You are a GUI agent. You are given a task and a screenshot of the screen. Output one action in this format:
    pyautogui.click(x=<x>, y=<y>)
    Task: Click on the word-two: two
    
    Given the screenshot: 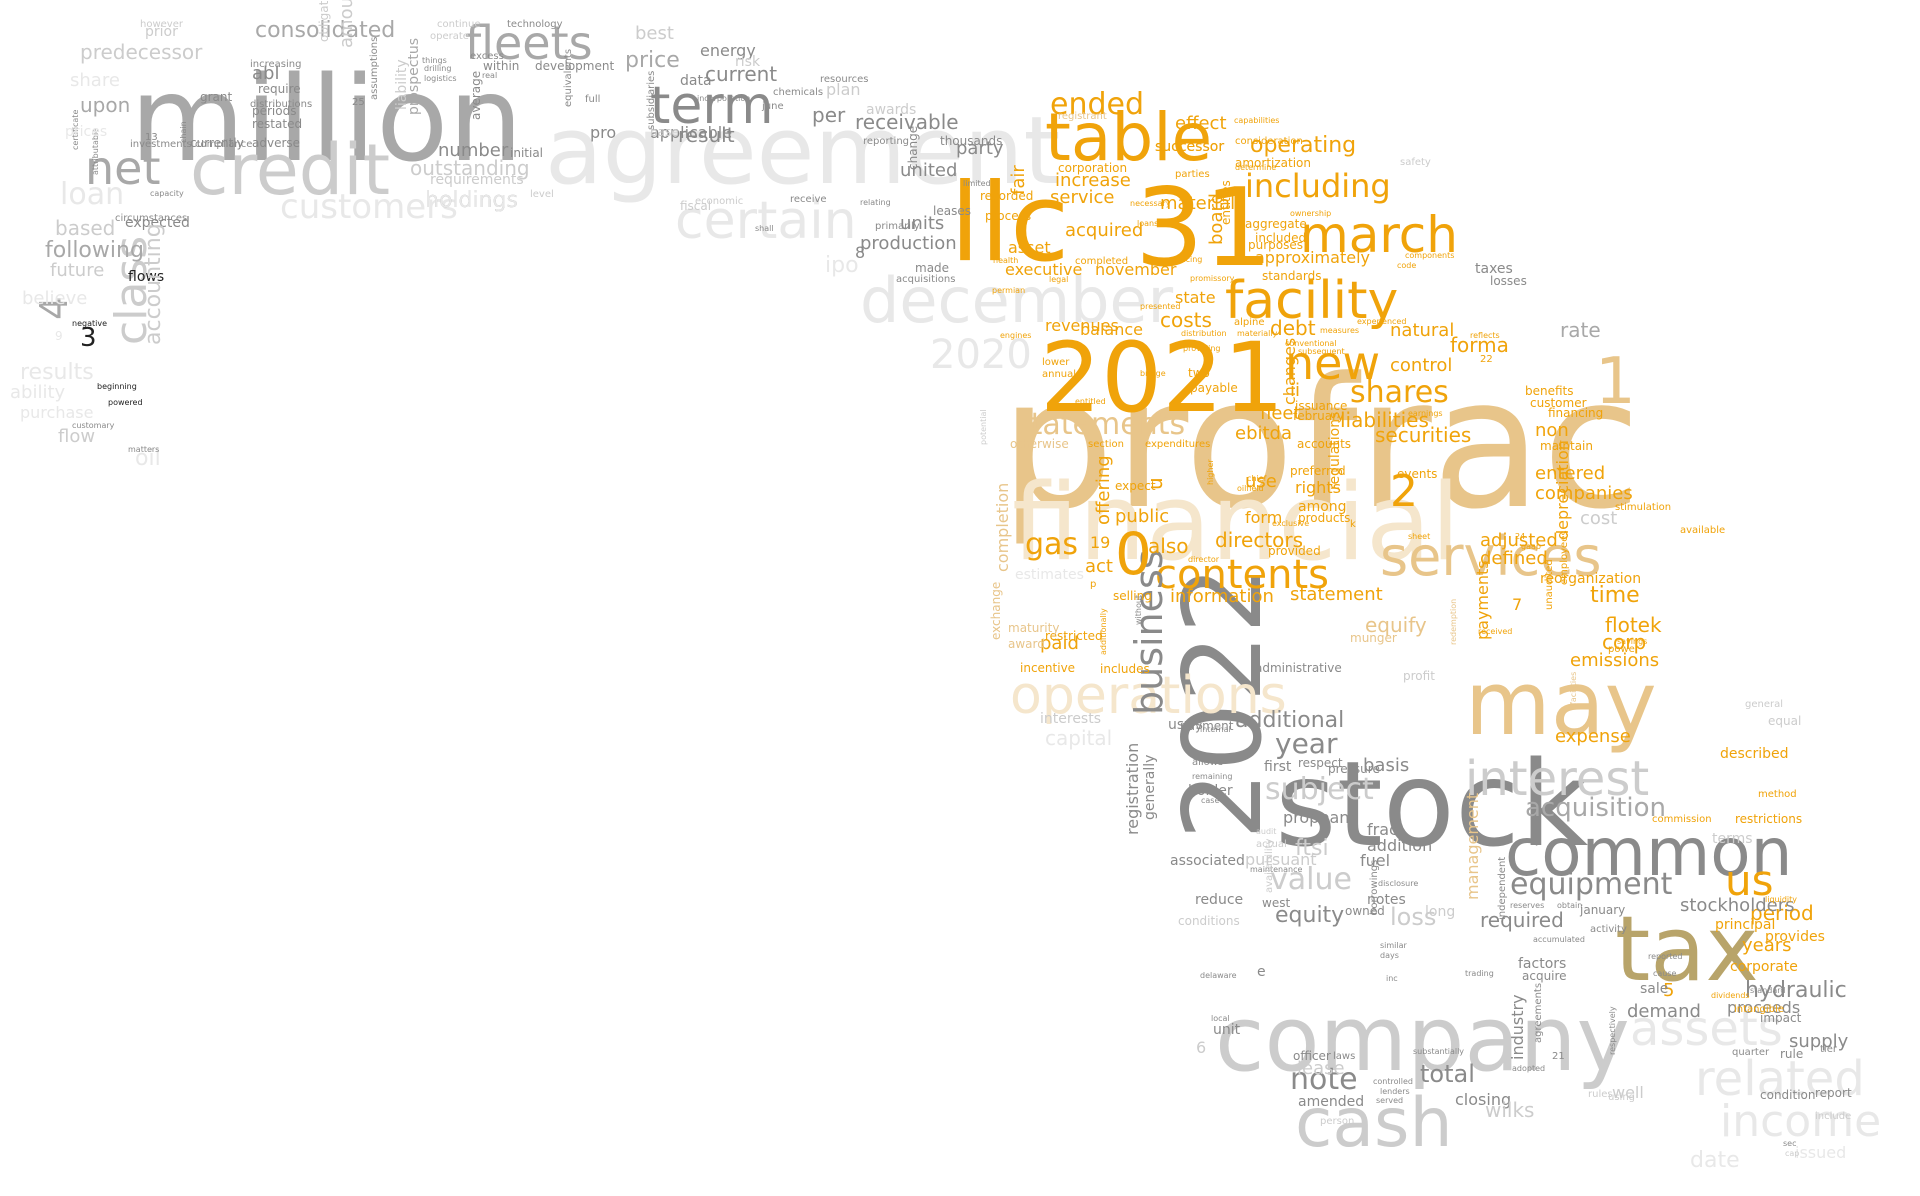 What is the action you would take?
    pyautogui.click(x=1199, y=373)
    